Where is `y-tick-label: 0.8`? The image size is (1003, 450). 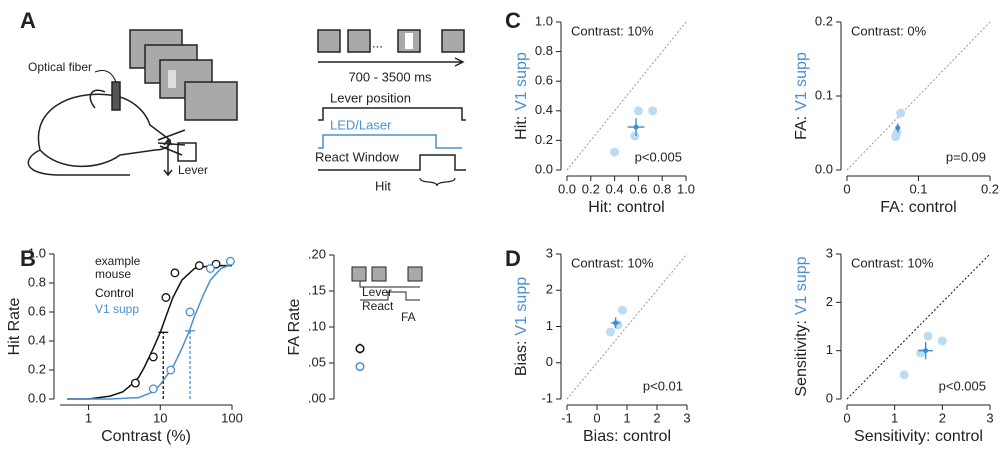 y-tick-label: 0.8 is located at coordinates (37, 281).